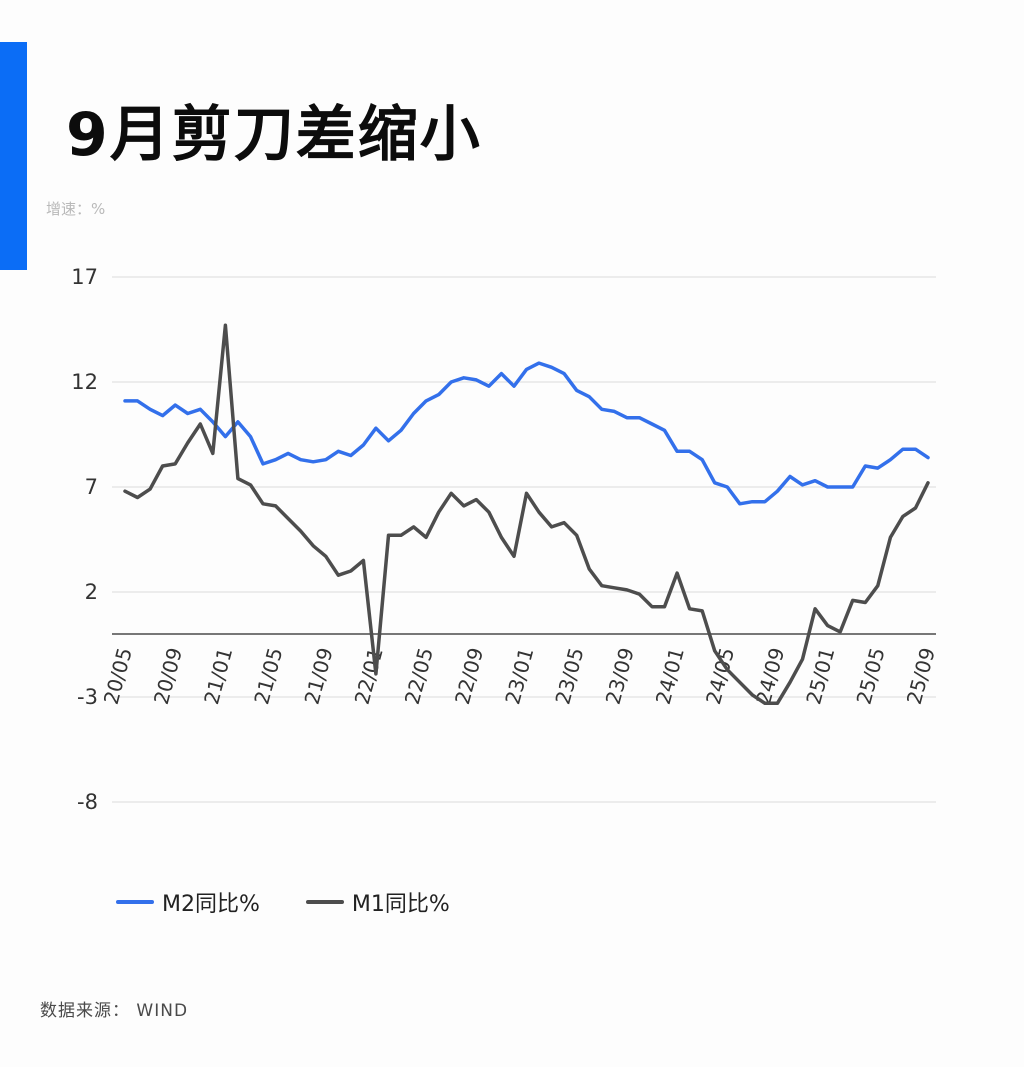  Describe the element at coordinates (91, 487) in the screenshot. I see `y-tick-label: 7` at that location.